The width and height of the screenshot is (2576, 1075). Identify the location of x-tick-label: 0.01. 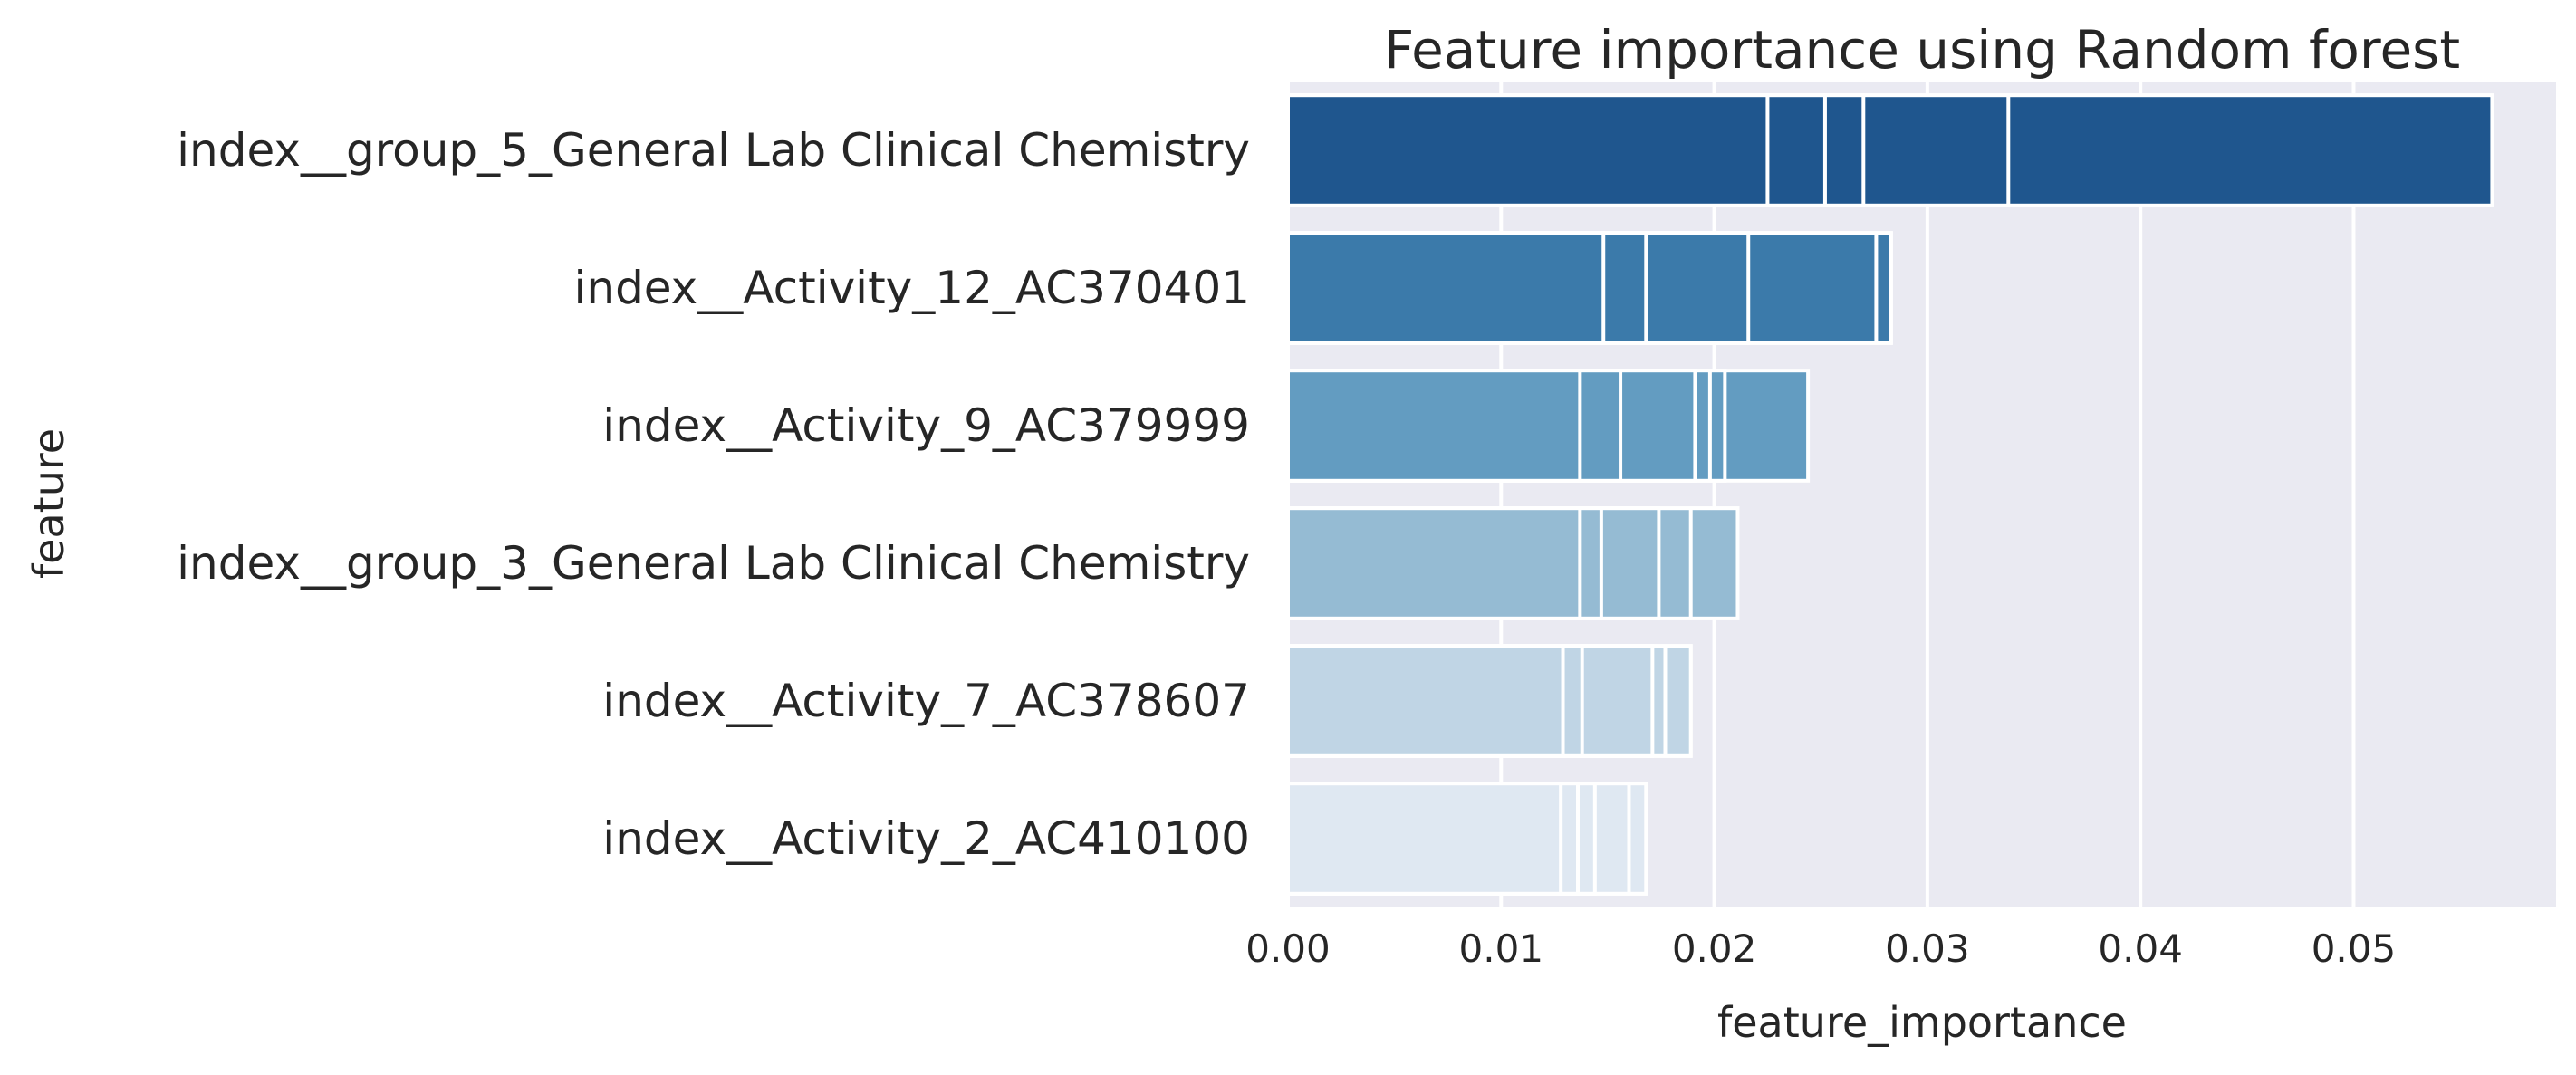
(1501, 948).